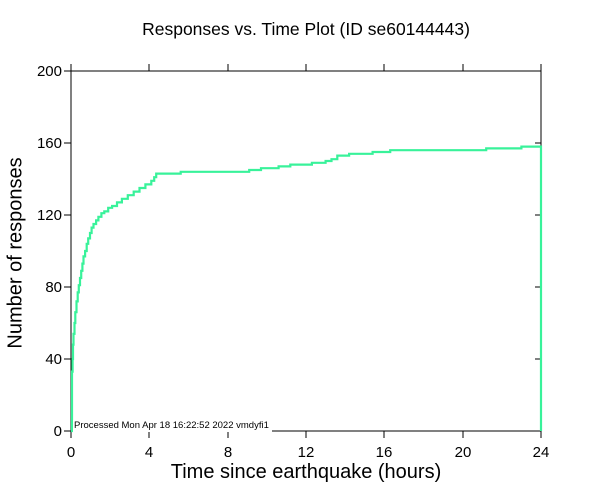  I want to click on x-axis-label: Time since earthquake (hours), so click(306, 472).